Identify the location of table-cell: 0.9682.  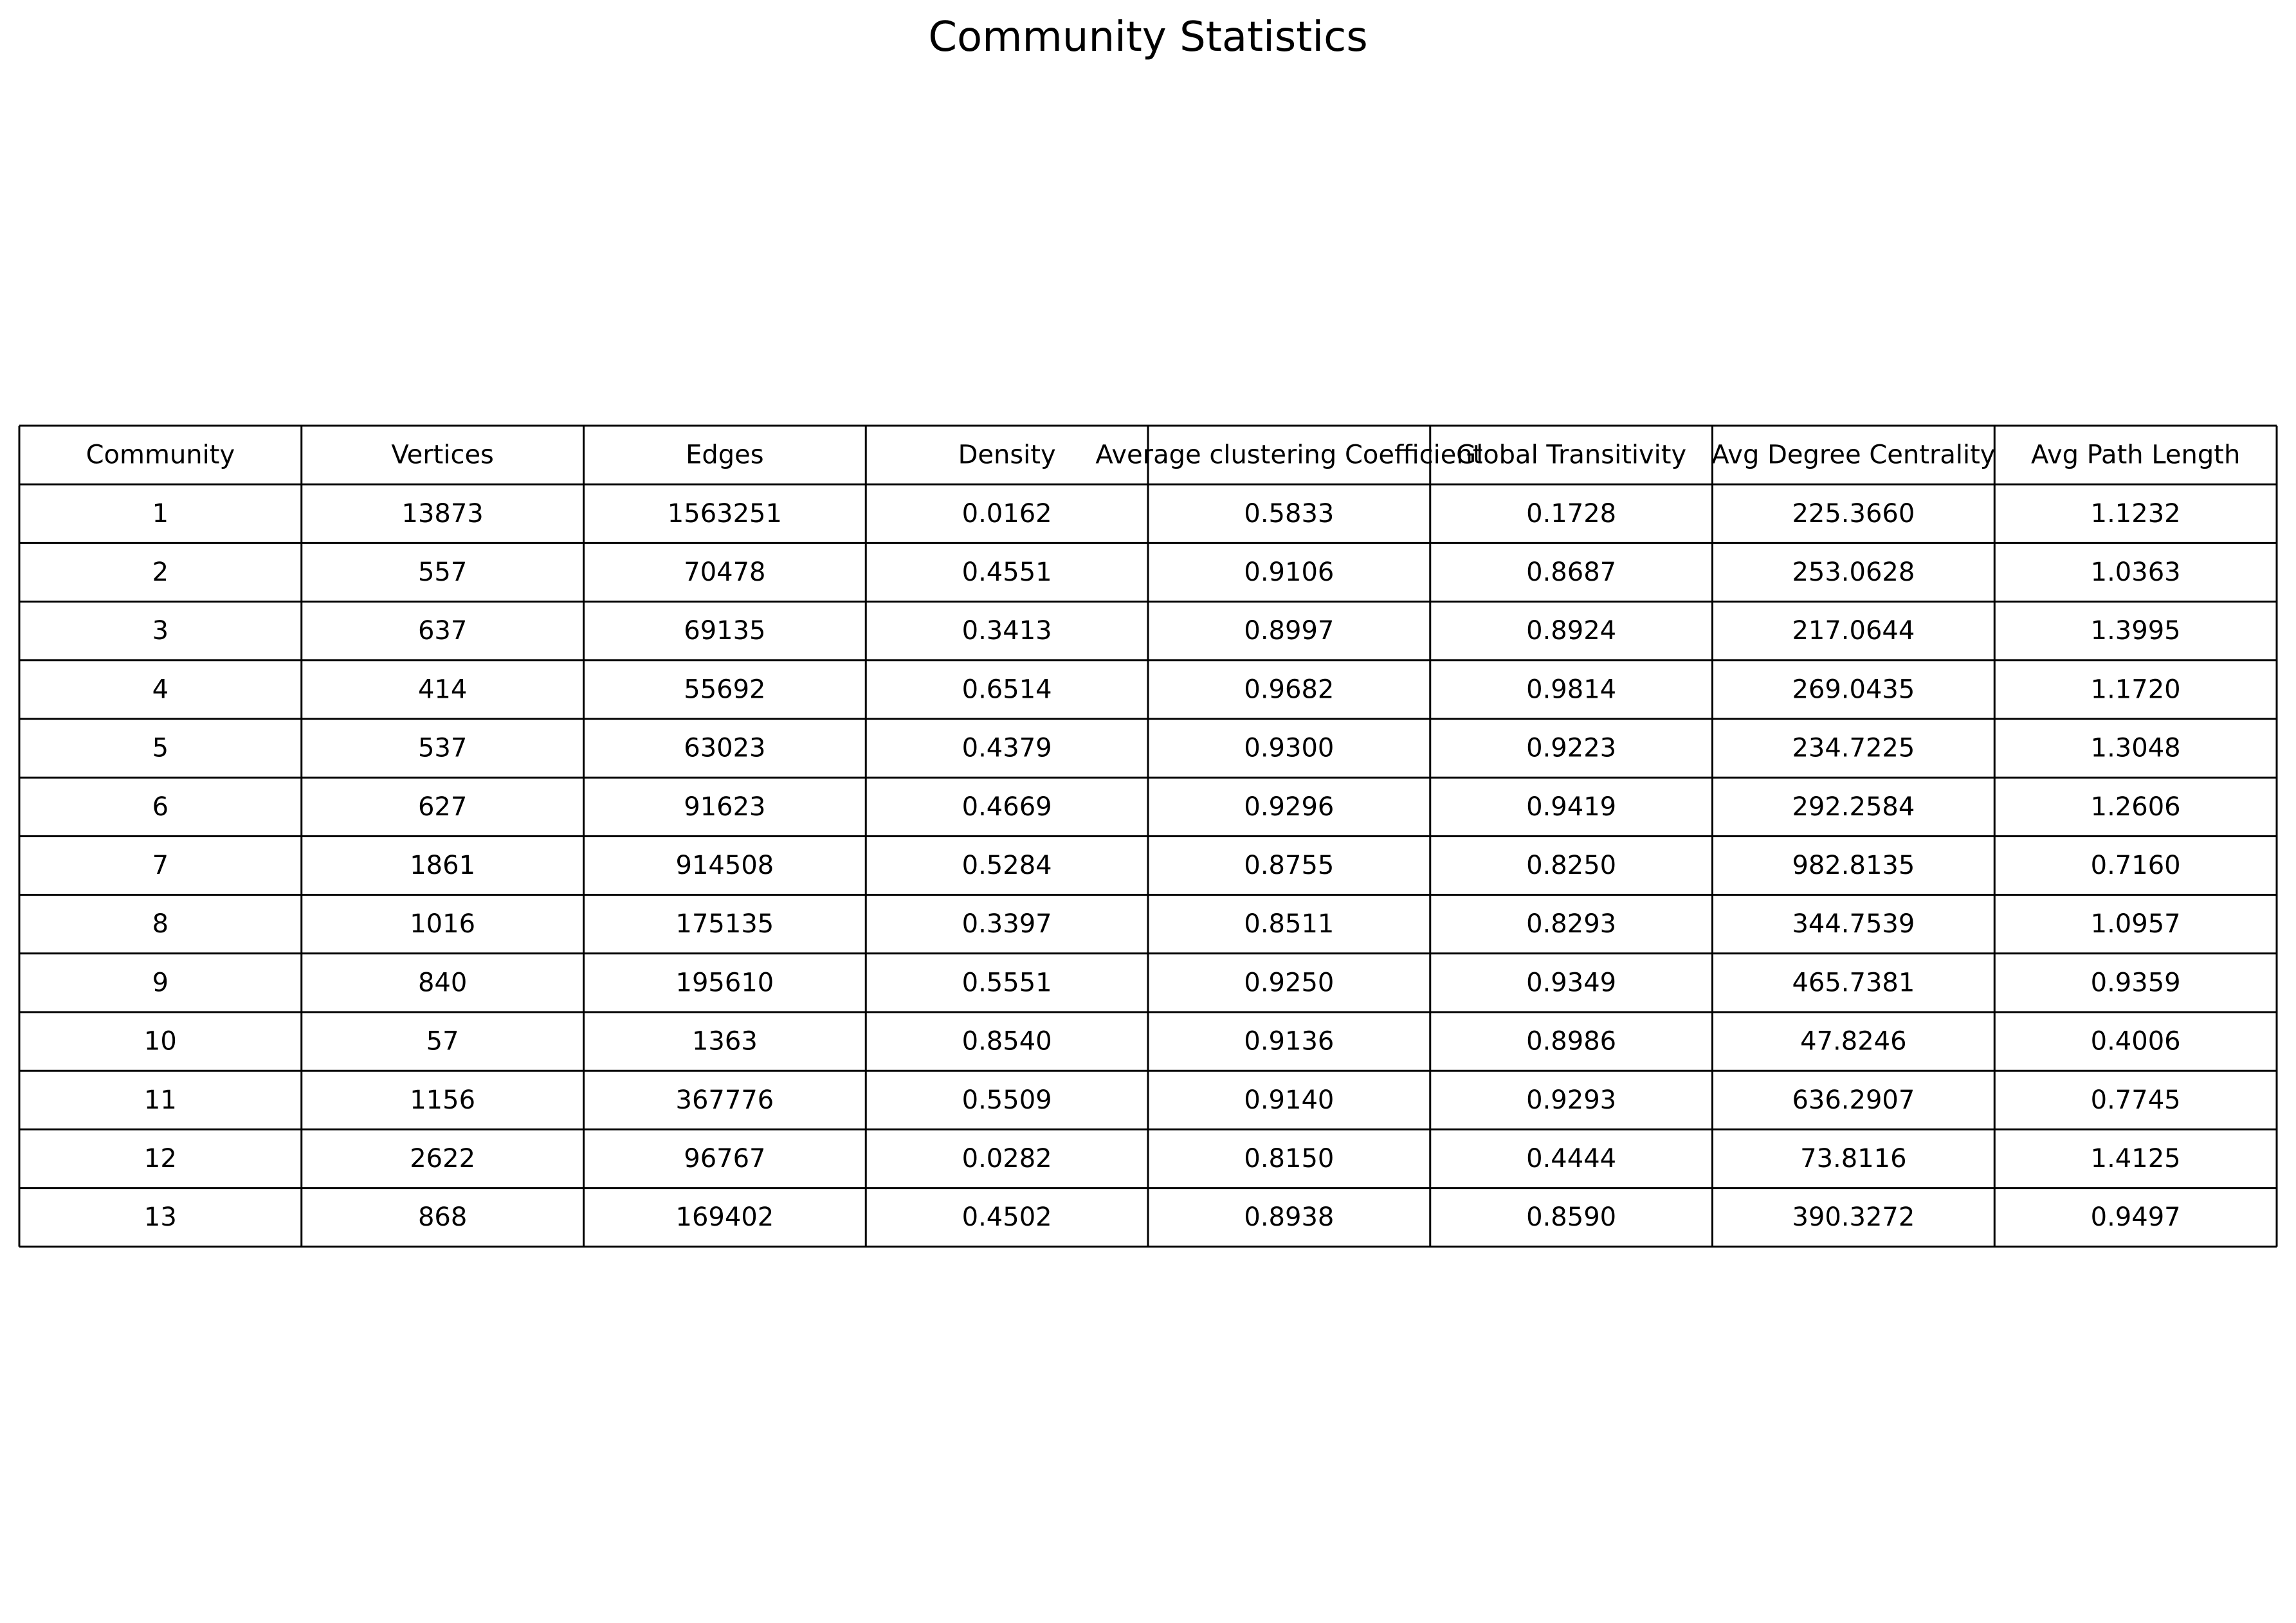
(1289, 689).